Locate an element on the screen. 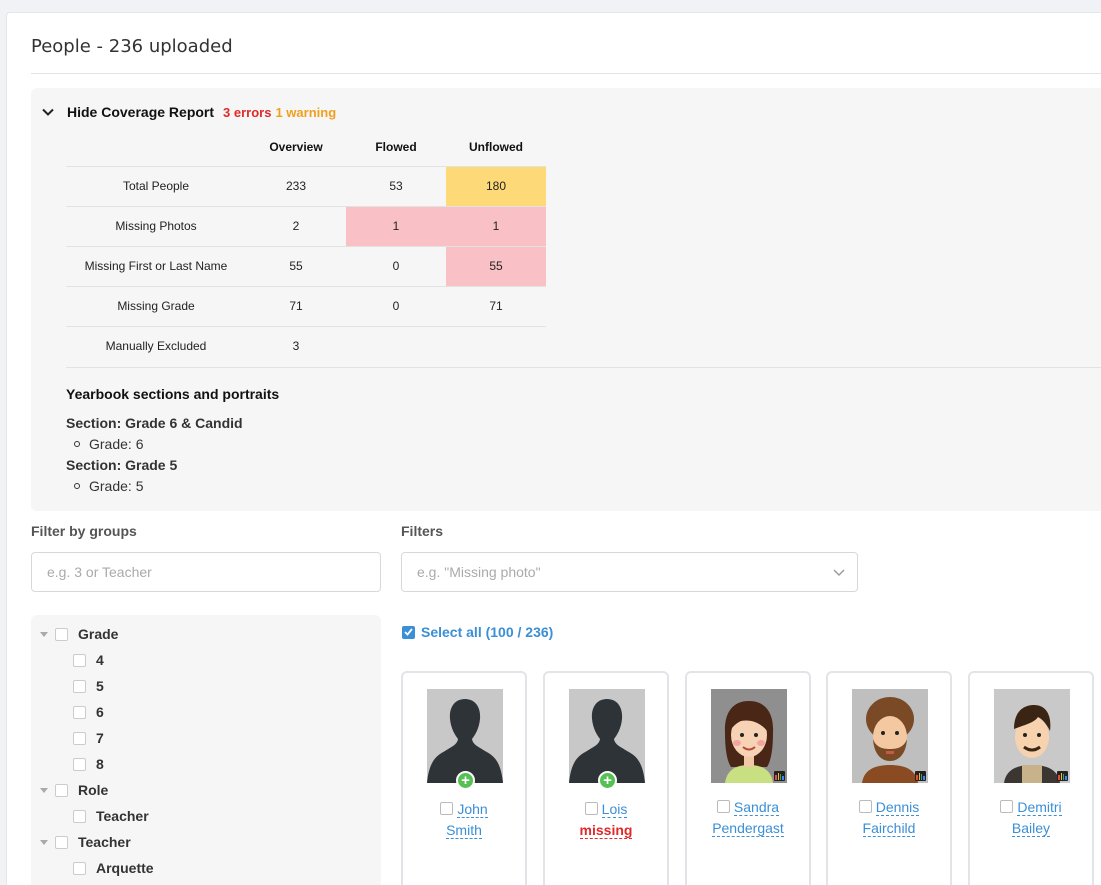 The image size is (1101, 885). coverage-cell: 2 is located at coordinates (296, 225).